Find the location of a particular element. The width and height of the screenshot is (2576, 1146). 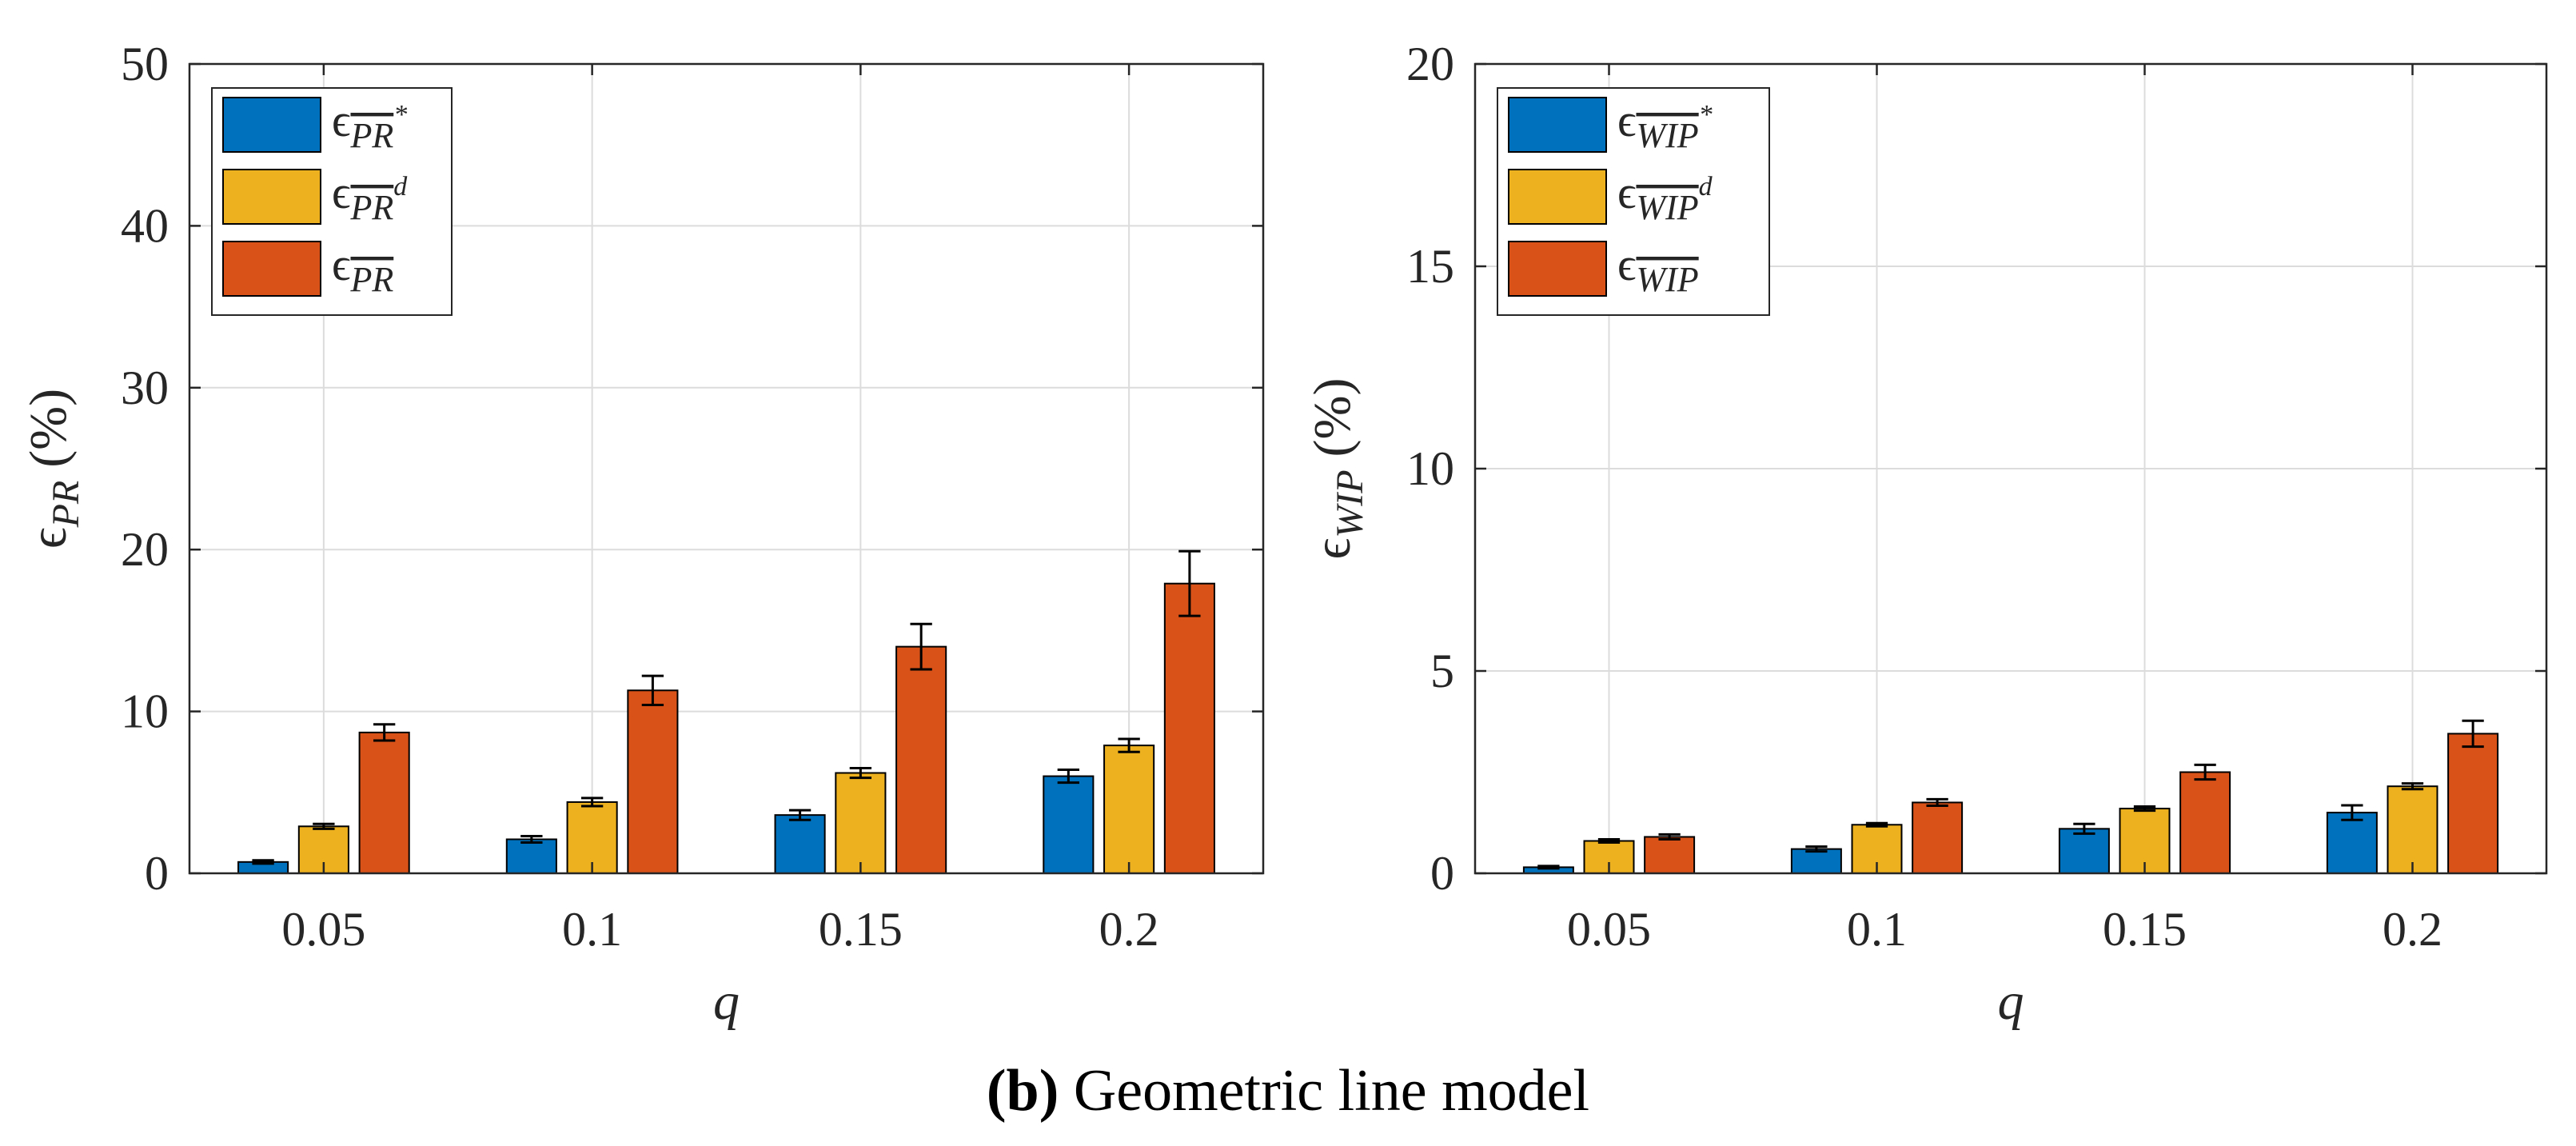

figure-caption: (b) Geometric line model is located at coordinates (1288, 1091).